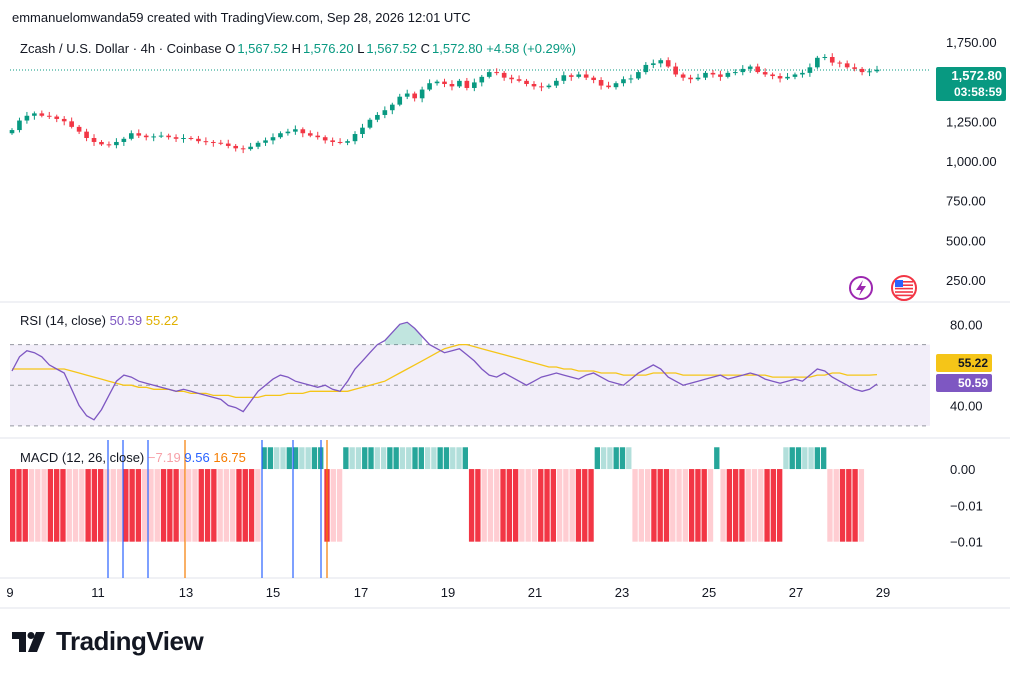 This screenshot has width=1024, height=677. Describe the element at coordinates (899, 283) in the screenshot. I see `us-flag-canton` at that location.